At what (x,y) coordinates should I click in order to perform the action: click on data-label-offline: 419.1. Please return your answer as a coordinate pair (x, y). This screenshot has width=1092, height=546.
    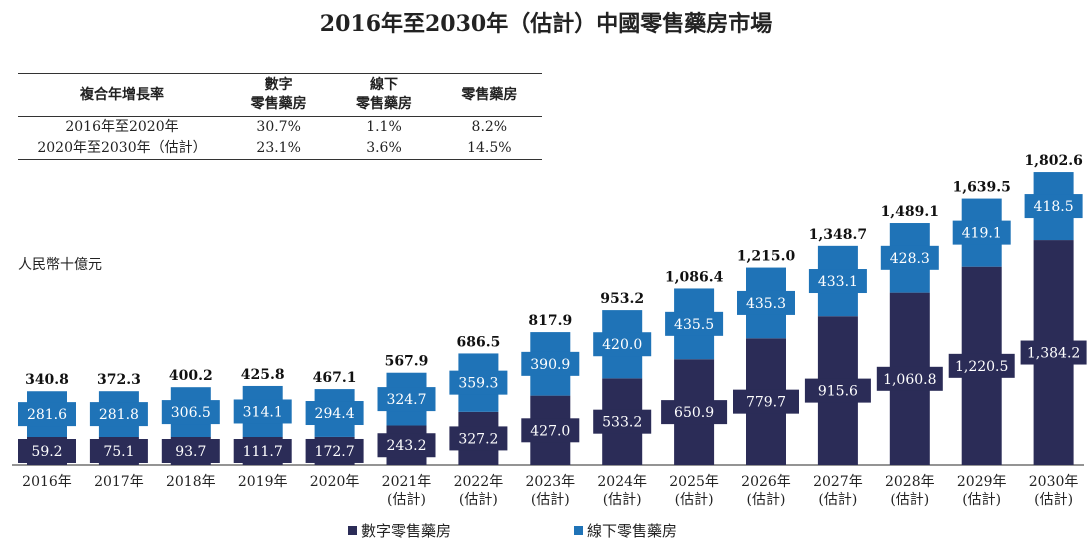
    Looking at the image, I should click on (982, 234).